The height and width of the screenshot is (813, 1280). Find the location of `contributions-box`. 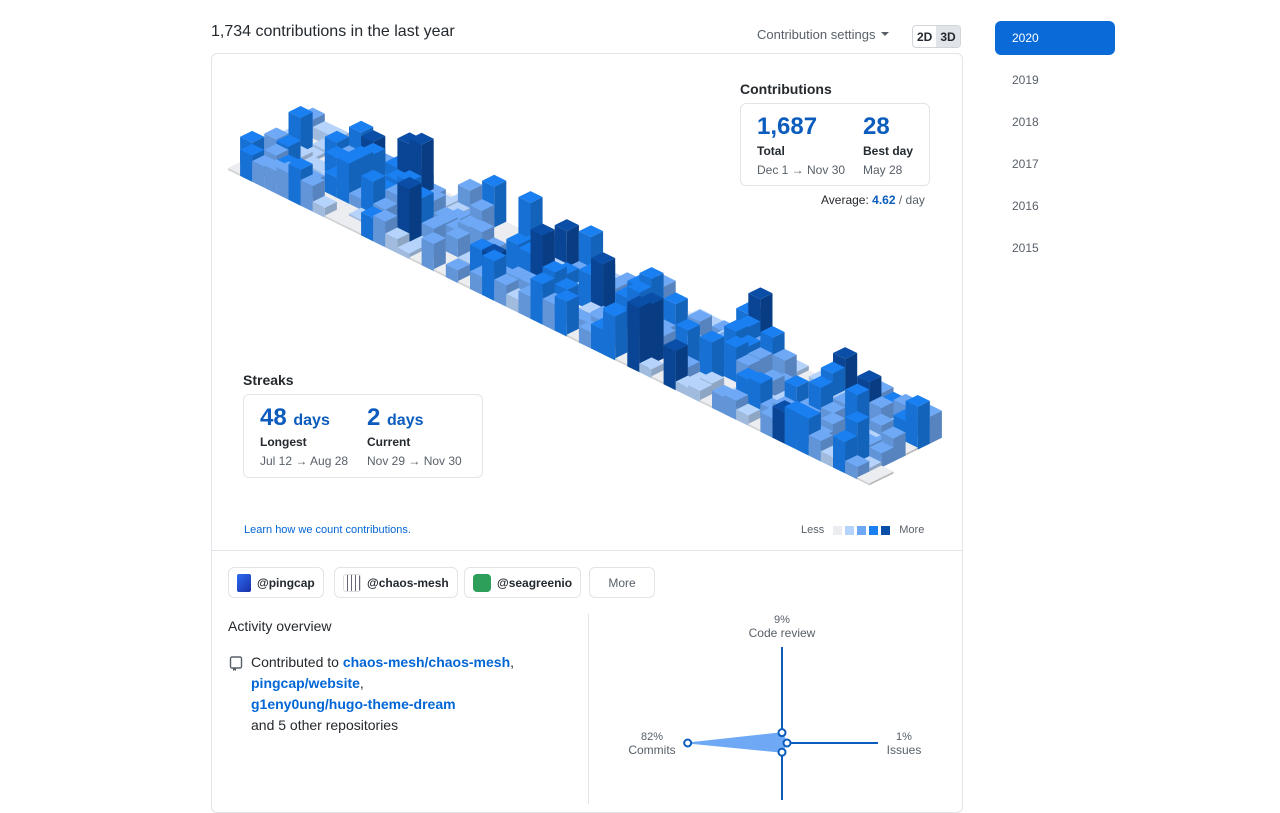

contributions-box is located at coordinates (835, 144).